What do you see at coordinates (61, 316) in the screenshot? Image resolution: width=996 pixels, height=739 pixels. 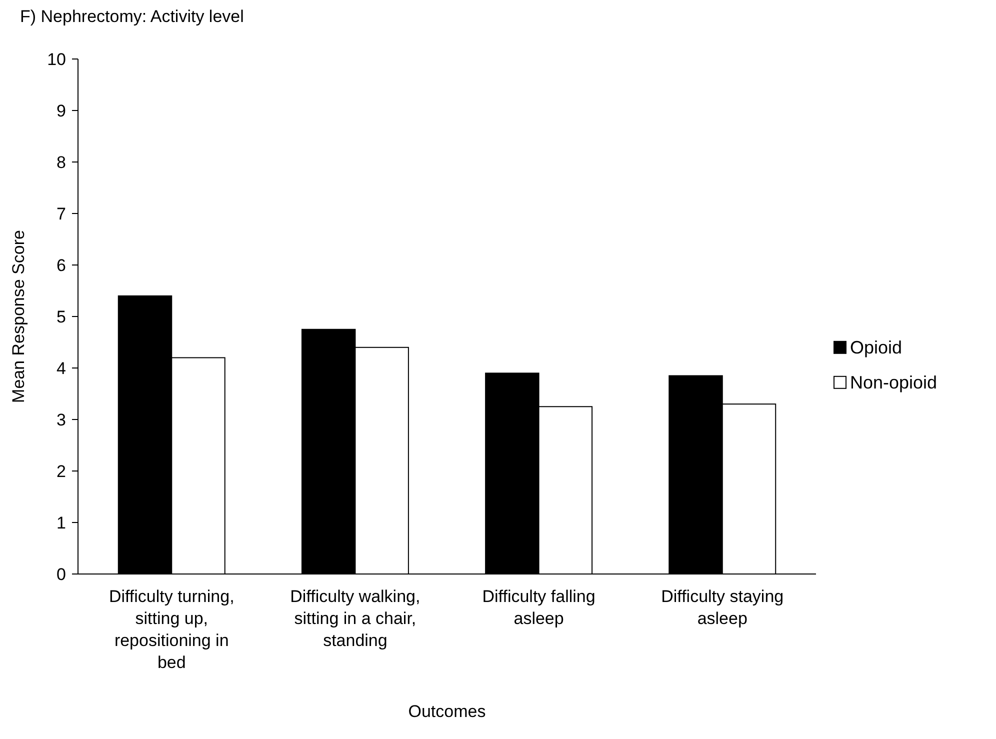 I see `y-tick-label: 5` at bounding box center [61, 316].